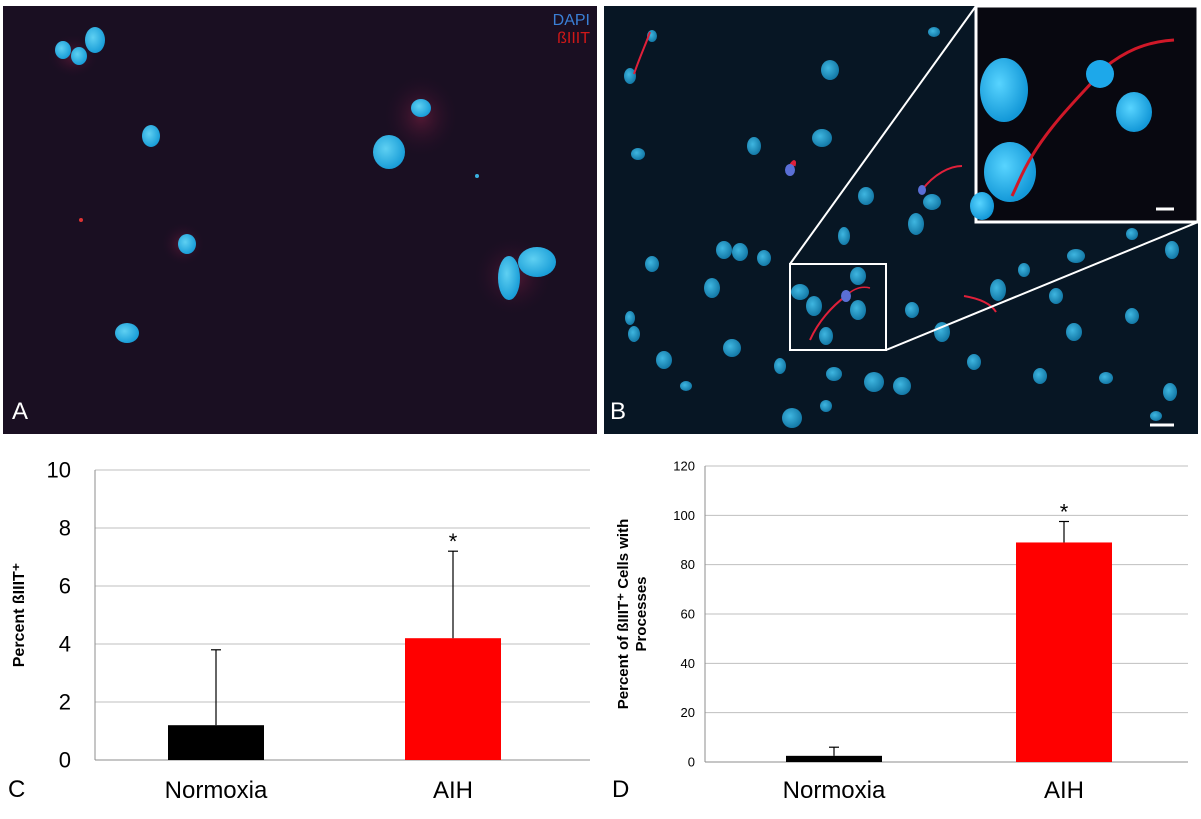 This screenshot has width=1201, height=819. Describe the element at coordinates (65, 644) in the screenshot. I see `y-tick-label: 4` at that location.